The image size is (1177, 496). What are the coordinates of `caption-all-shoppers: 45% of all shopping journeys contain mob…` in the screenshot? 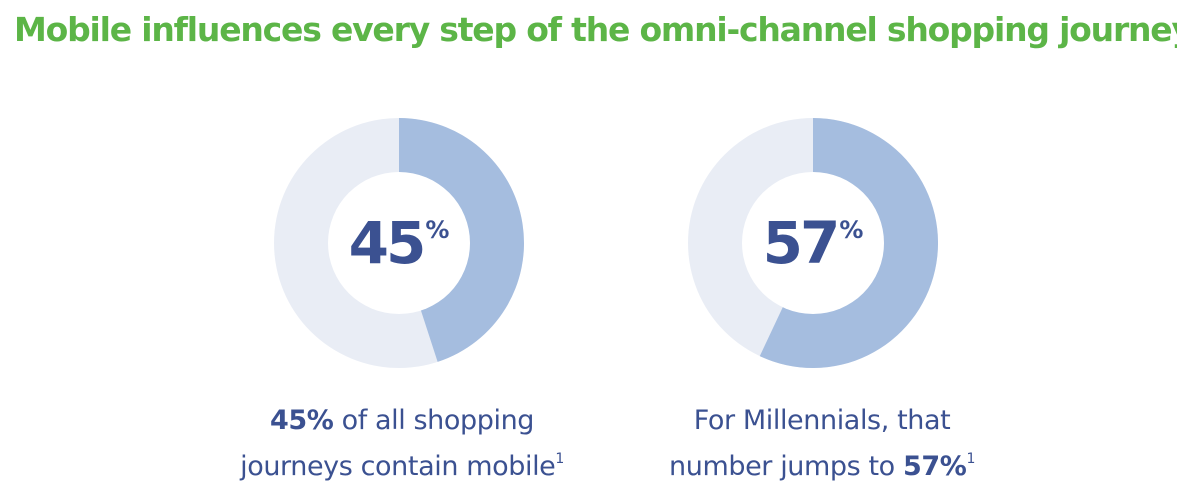 It's located at (402, 444).